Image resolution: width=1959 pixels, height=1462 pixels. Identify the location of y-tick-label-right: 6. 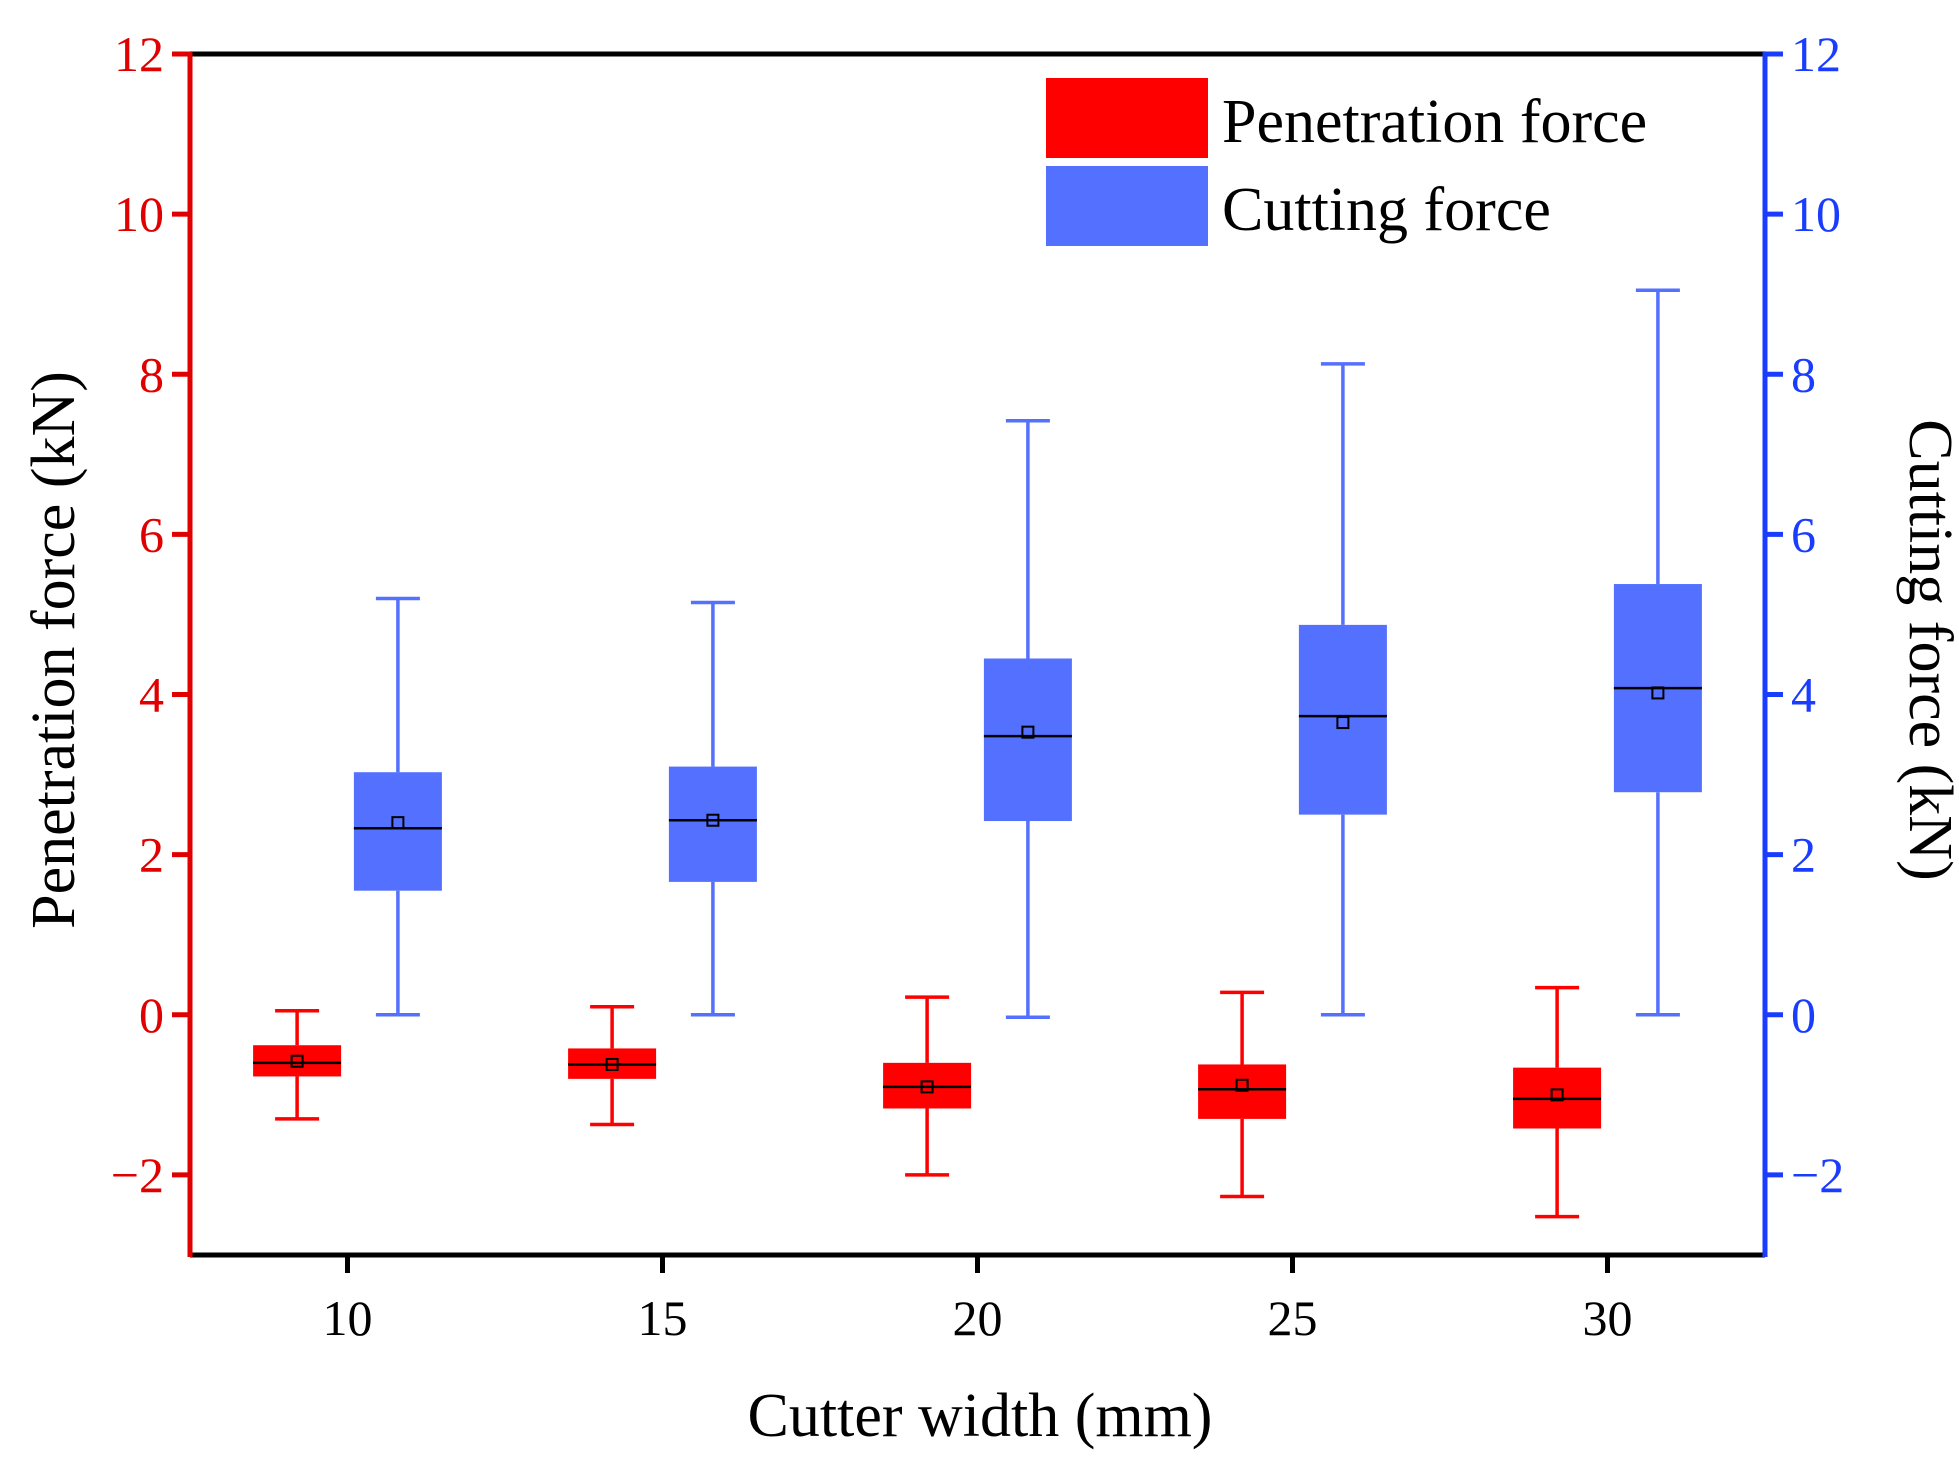
(1803, 534).